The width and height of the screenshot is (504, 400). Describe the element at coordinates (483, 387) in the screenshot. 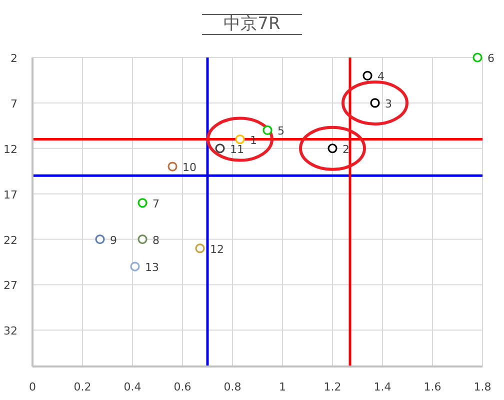

I see `x-tick-label: 1.8` at that location.